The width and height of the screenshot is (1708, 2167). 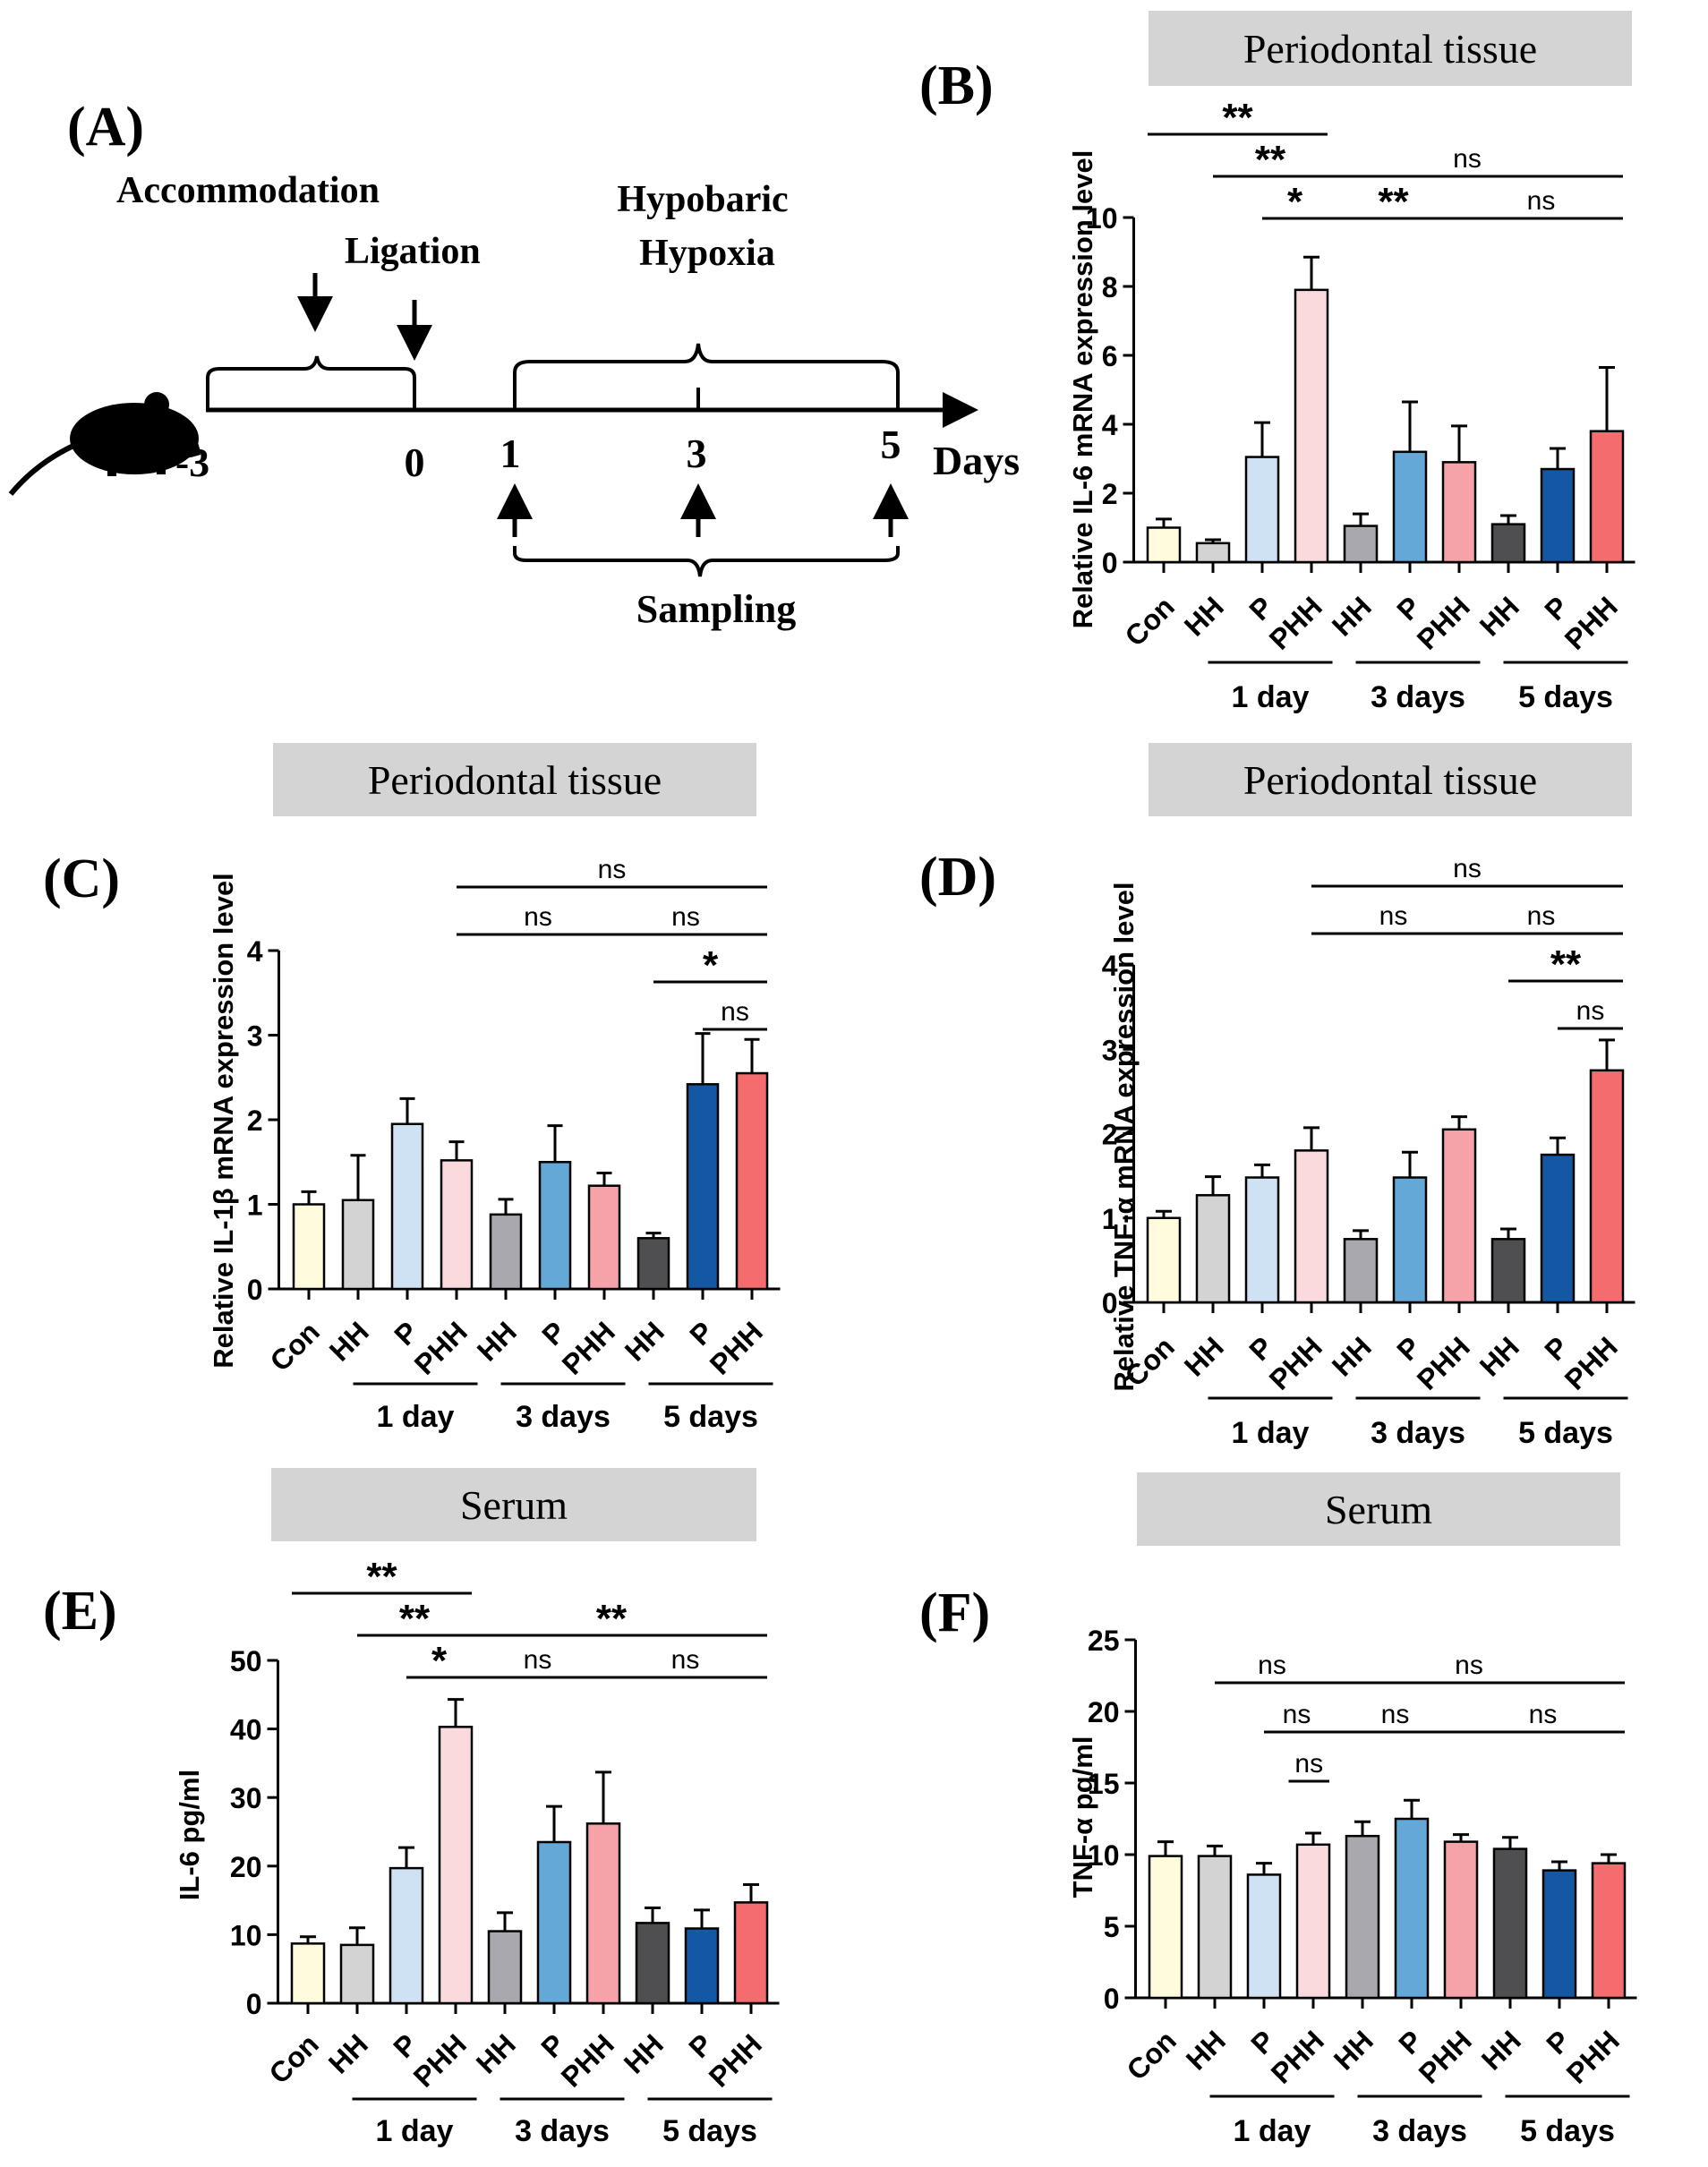 What do you see at coordinates (588, 1347) in the screenshot?
I see `category-label-6: PHH` at bounding box center [588, 1347].